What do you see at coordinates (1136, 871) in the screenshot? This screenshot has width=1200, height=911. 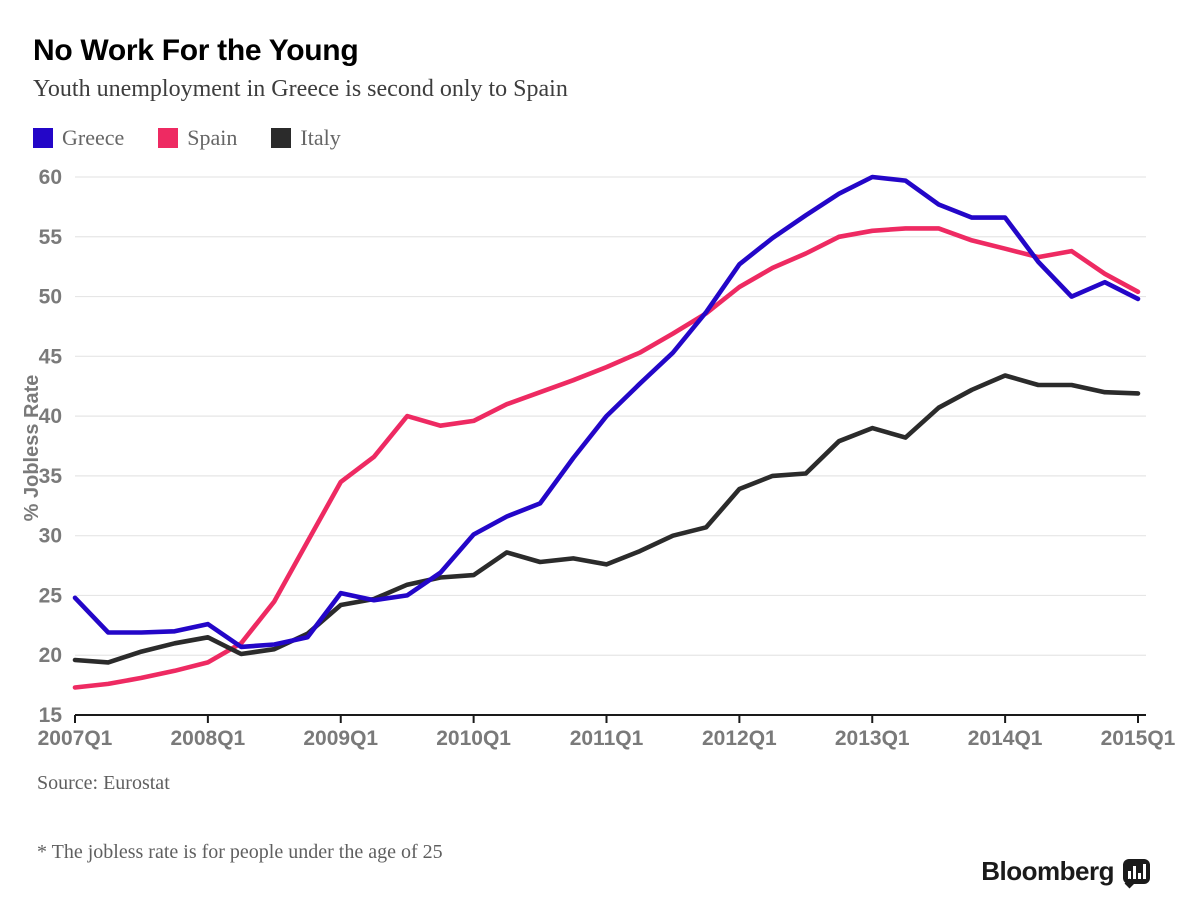 I see `bloomberg-chart-icon` at bounding box center [1136, 871].